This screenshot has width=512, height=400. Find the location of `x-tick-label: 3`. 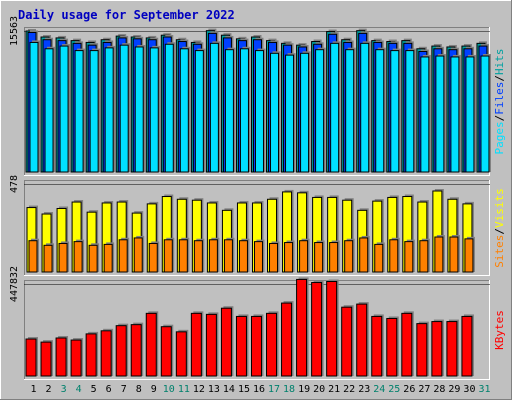

x-tick-label: 3 is located at coordinates (64, 389).